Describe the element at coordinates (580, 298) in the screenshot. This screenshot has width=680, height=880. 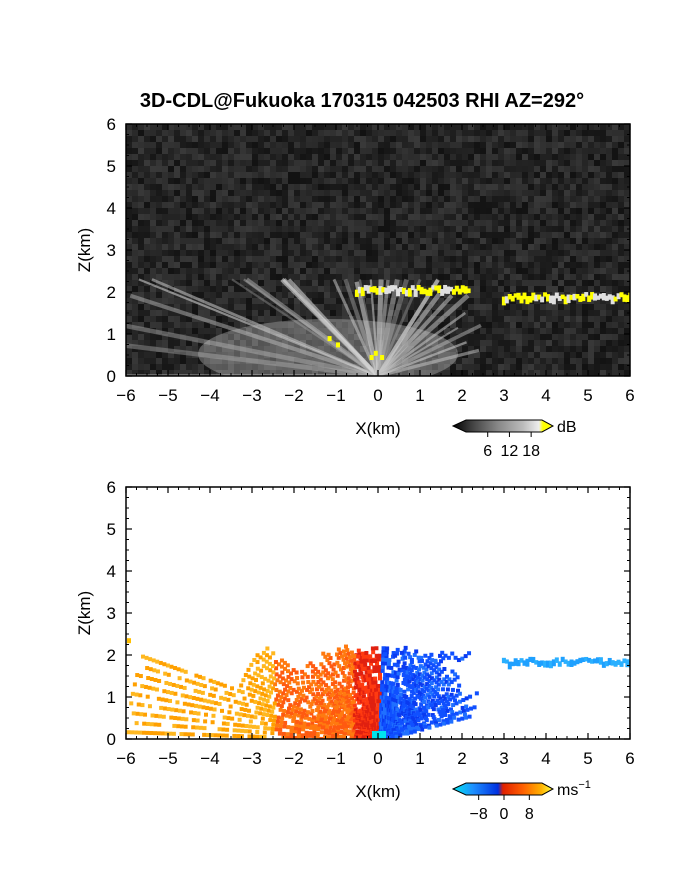
I see `snr-cloud-pixel` at that location.